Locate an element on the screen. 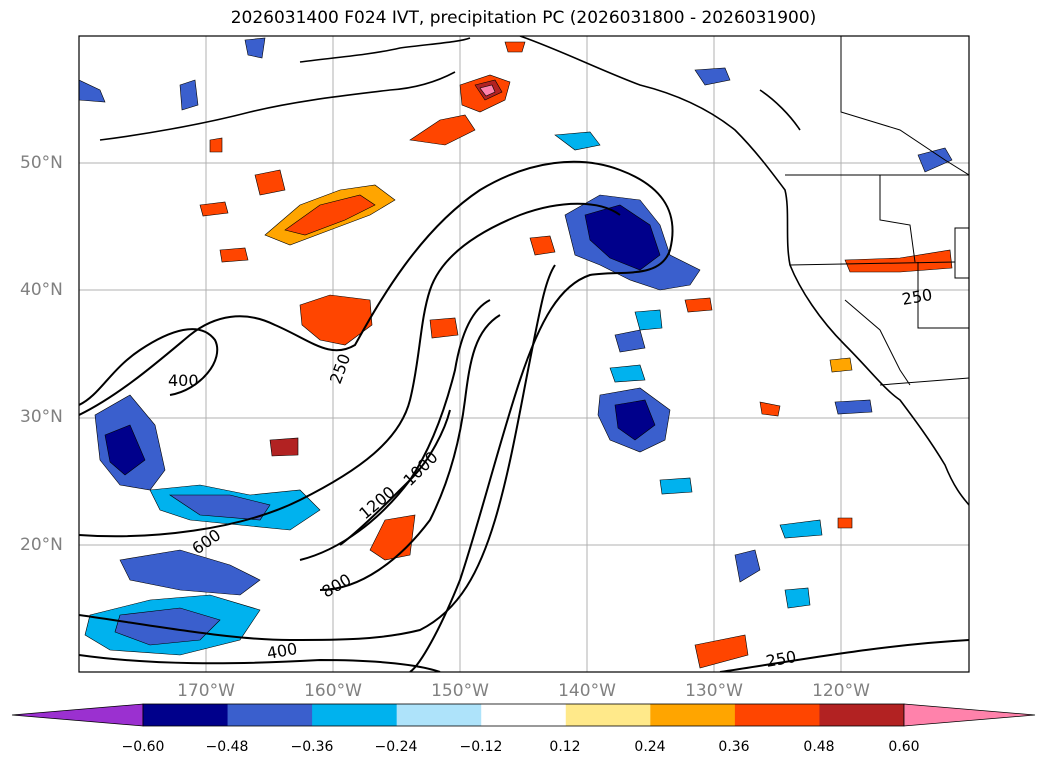 This screenshot has width=1047, height=765. colorbar-tick-label: 0.36 is located at coordinates (734, 747).